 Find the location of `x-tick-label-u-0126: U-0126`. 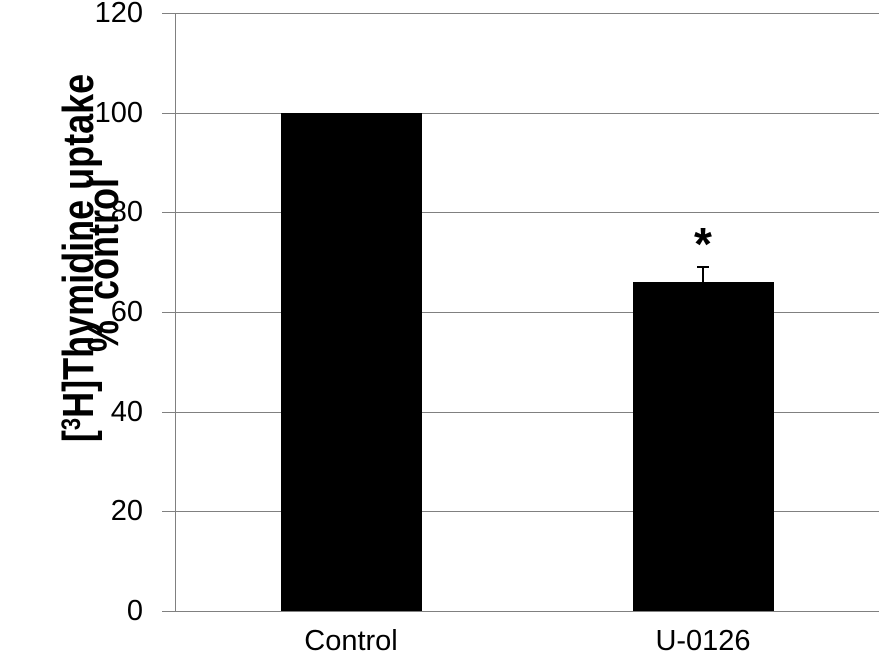

x-tick-label-u-0126: U-0126 is located at coordinates (703, 641).